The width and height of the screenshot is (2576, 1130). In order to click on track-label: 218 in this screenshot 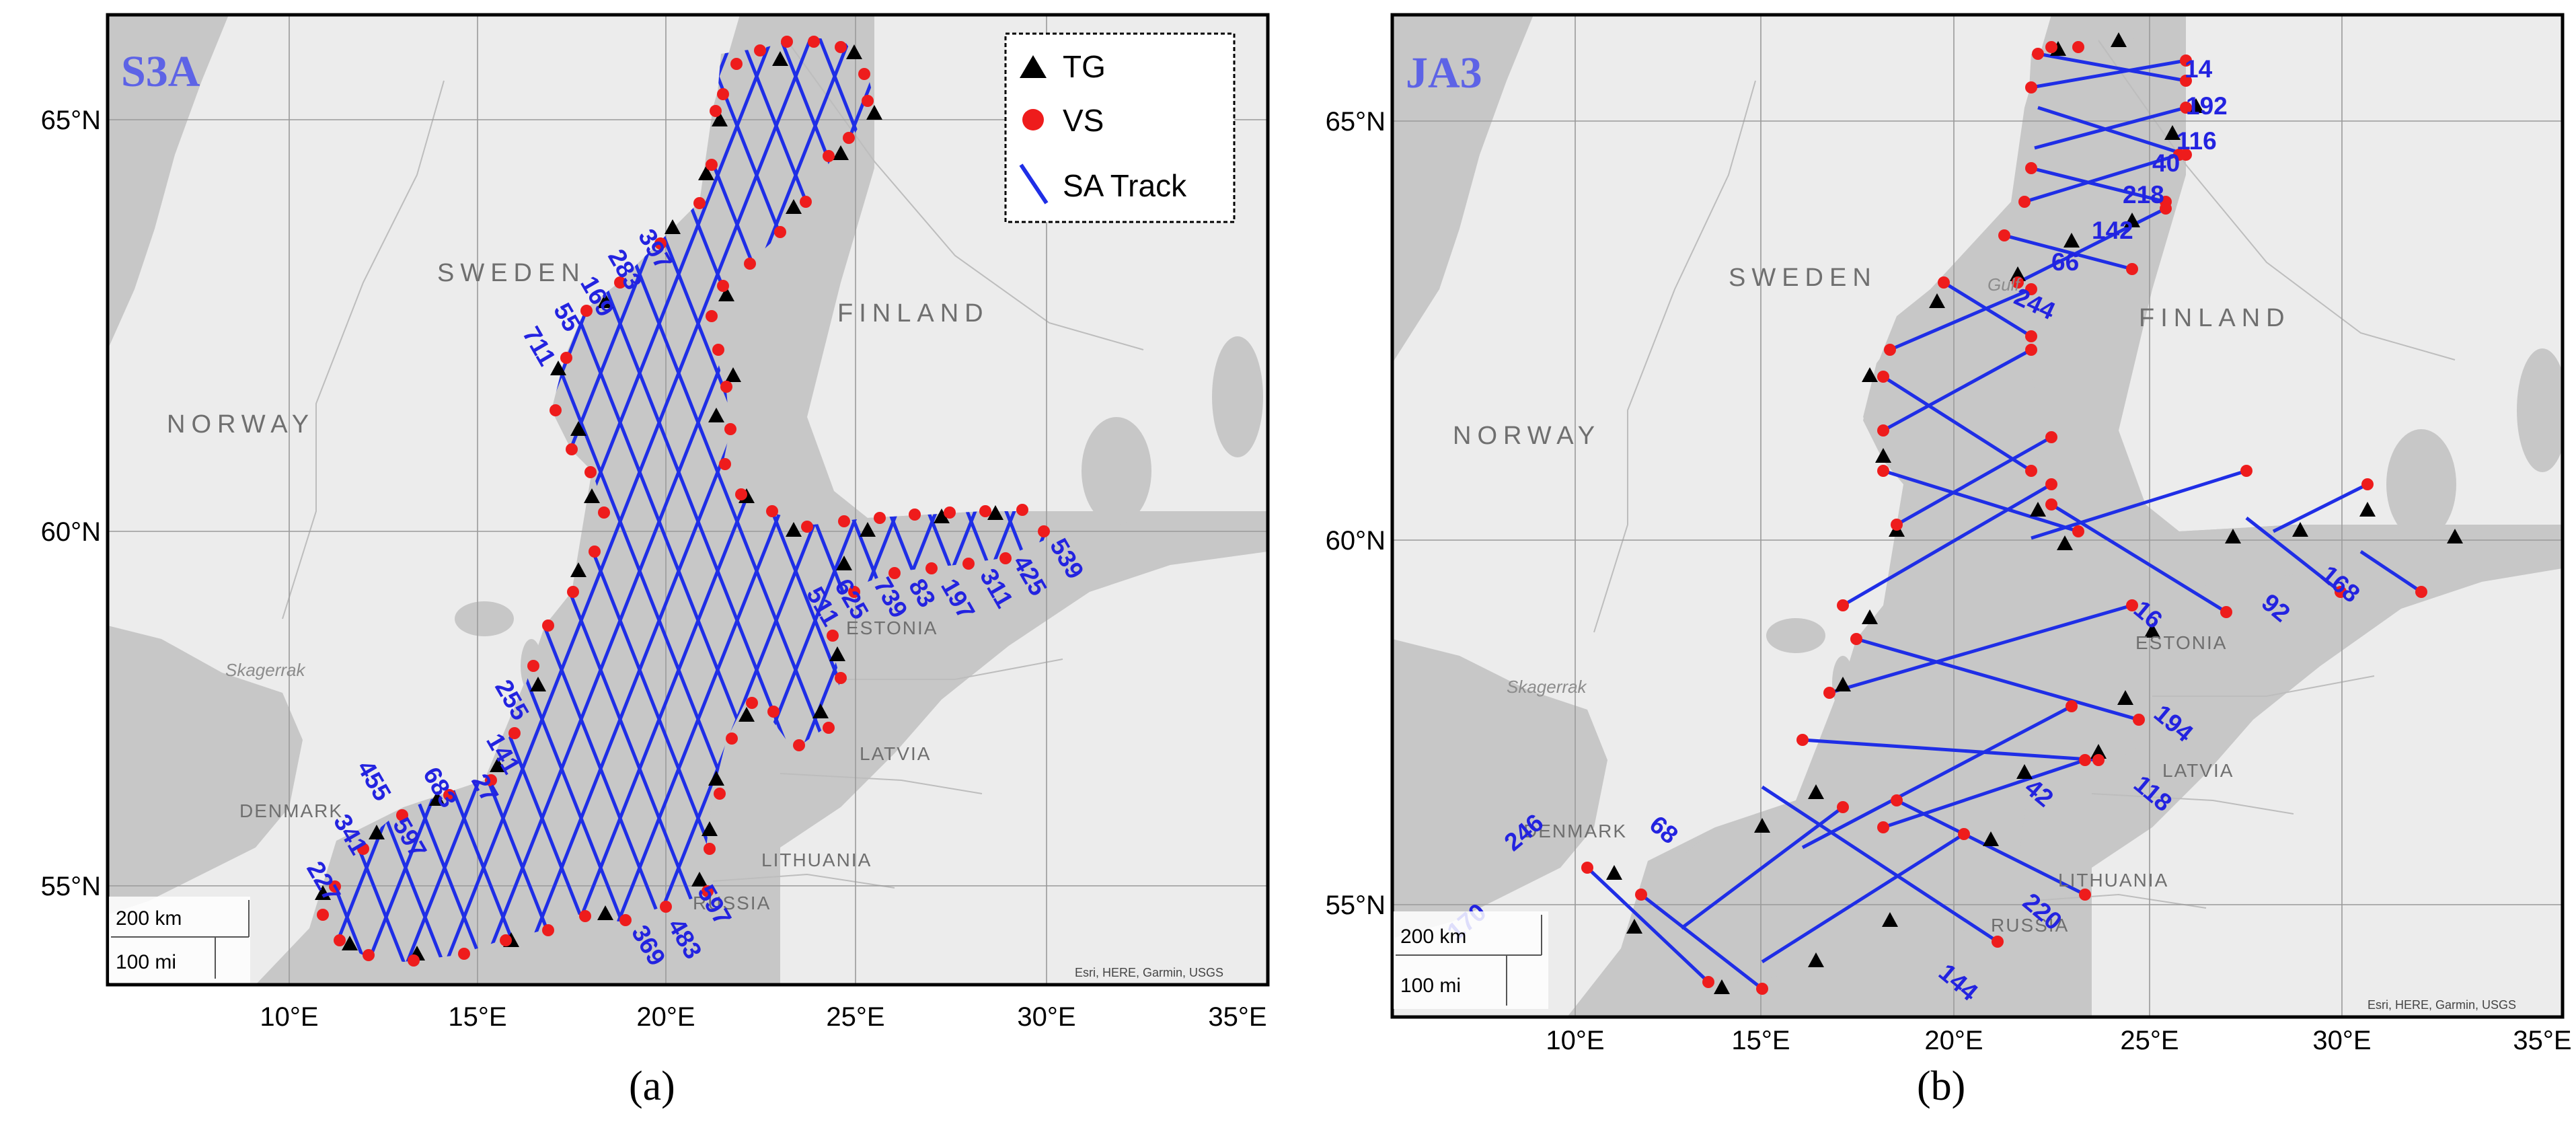, I will do `click(2143, 195)`.